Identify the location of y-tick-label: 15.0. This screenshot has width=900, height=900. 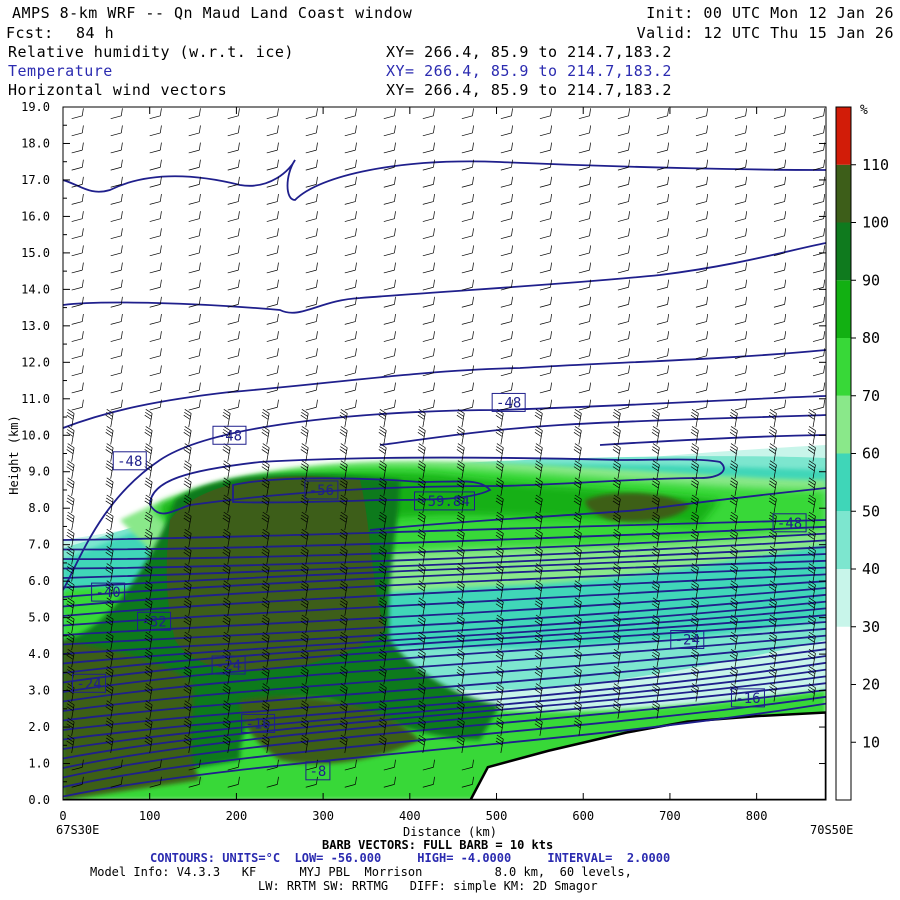
(35, 253).